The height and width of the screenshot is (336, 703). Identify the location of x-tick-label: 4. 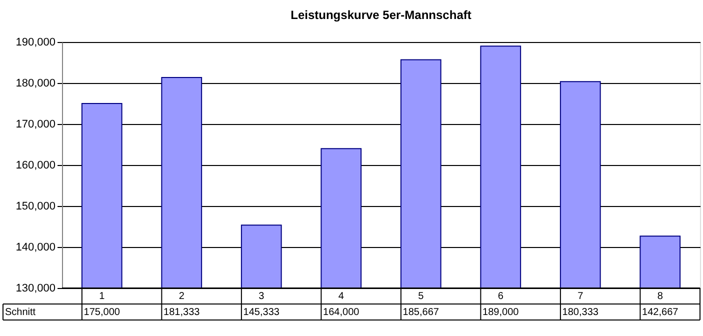
(341, 296).